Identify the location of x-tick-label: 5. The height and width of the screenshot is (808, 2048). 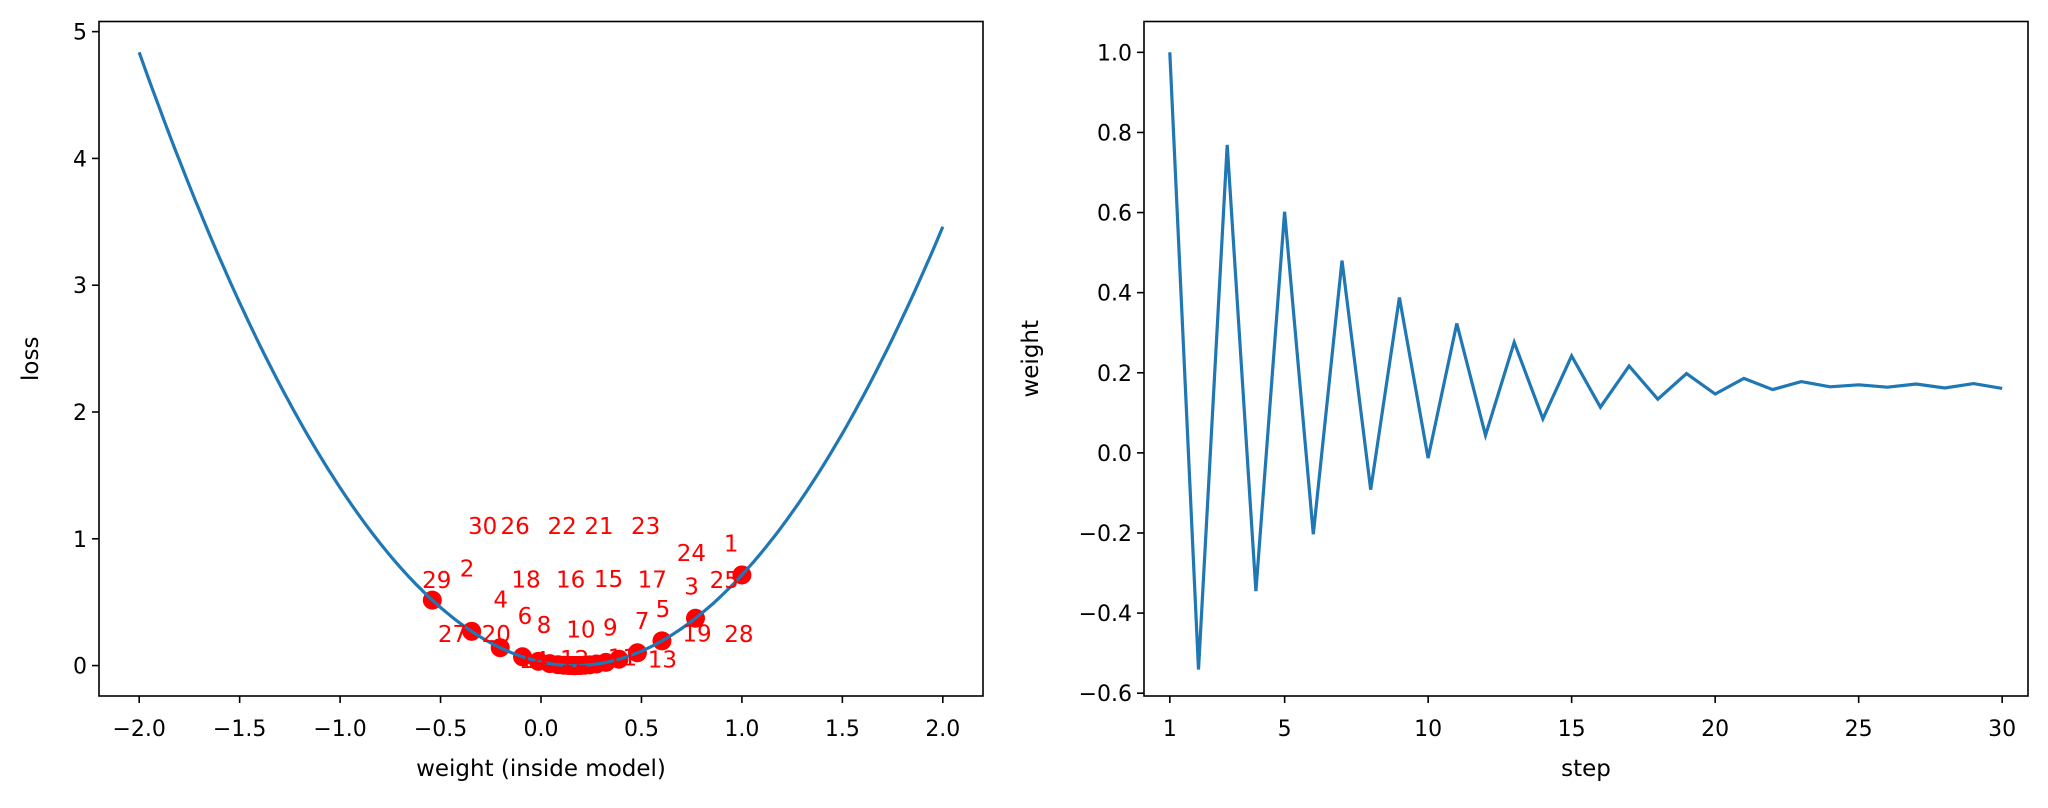
(1285, 729).